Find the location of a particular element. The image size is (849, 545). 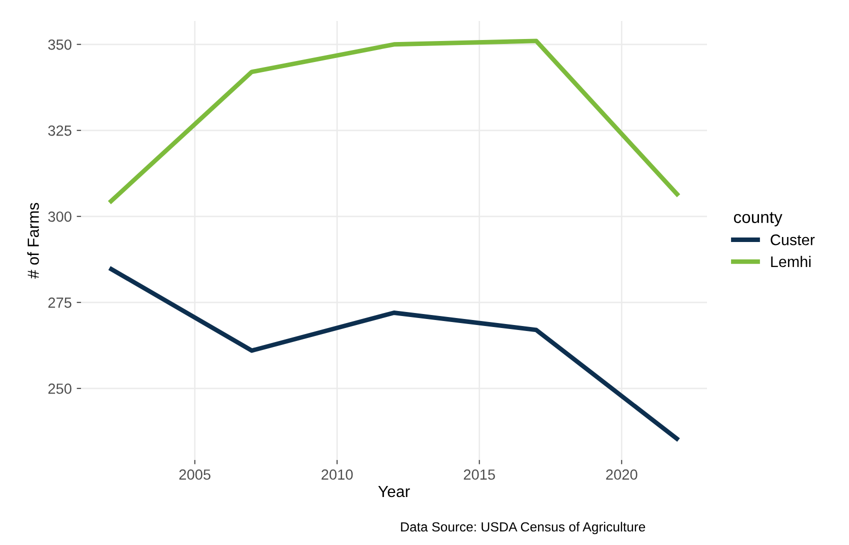

x-tick-label: 2020 is located at coordinates (622, 474).